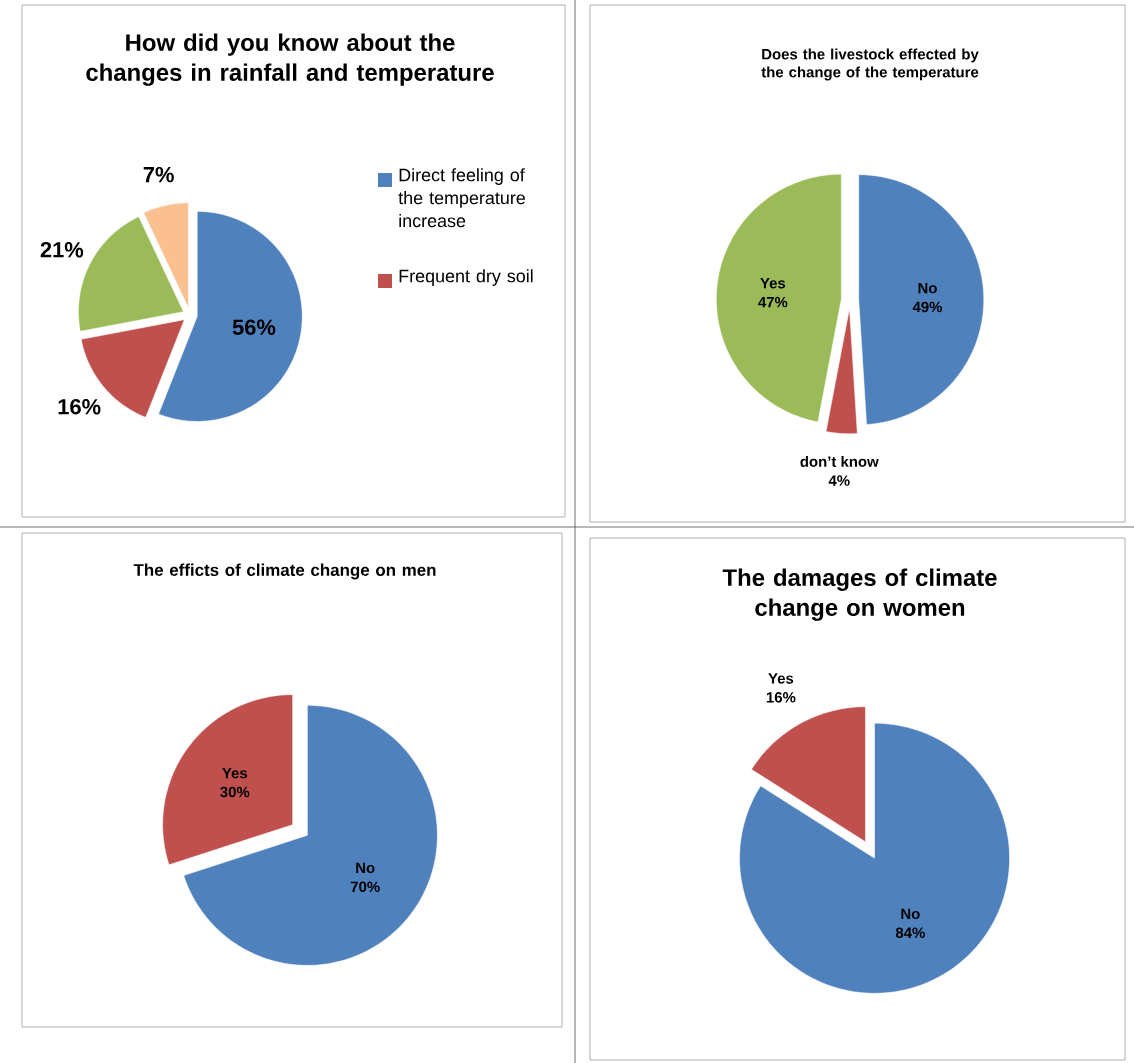  Describe the element at coordinates (839, 480) in the screenshot. I see `data-label: 4%` at that location.